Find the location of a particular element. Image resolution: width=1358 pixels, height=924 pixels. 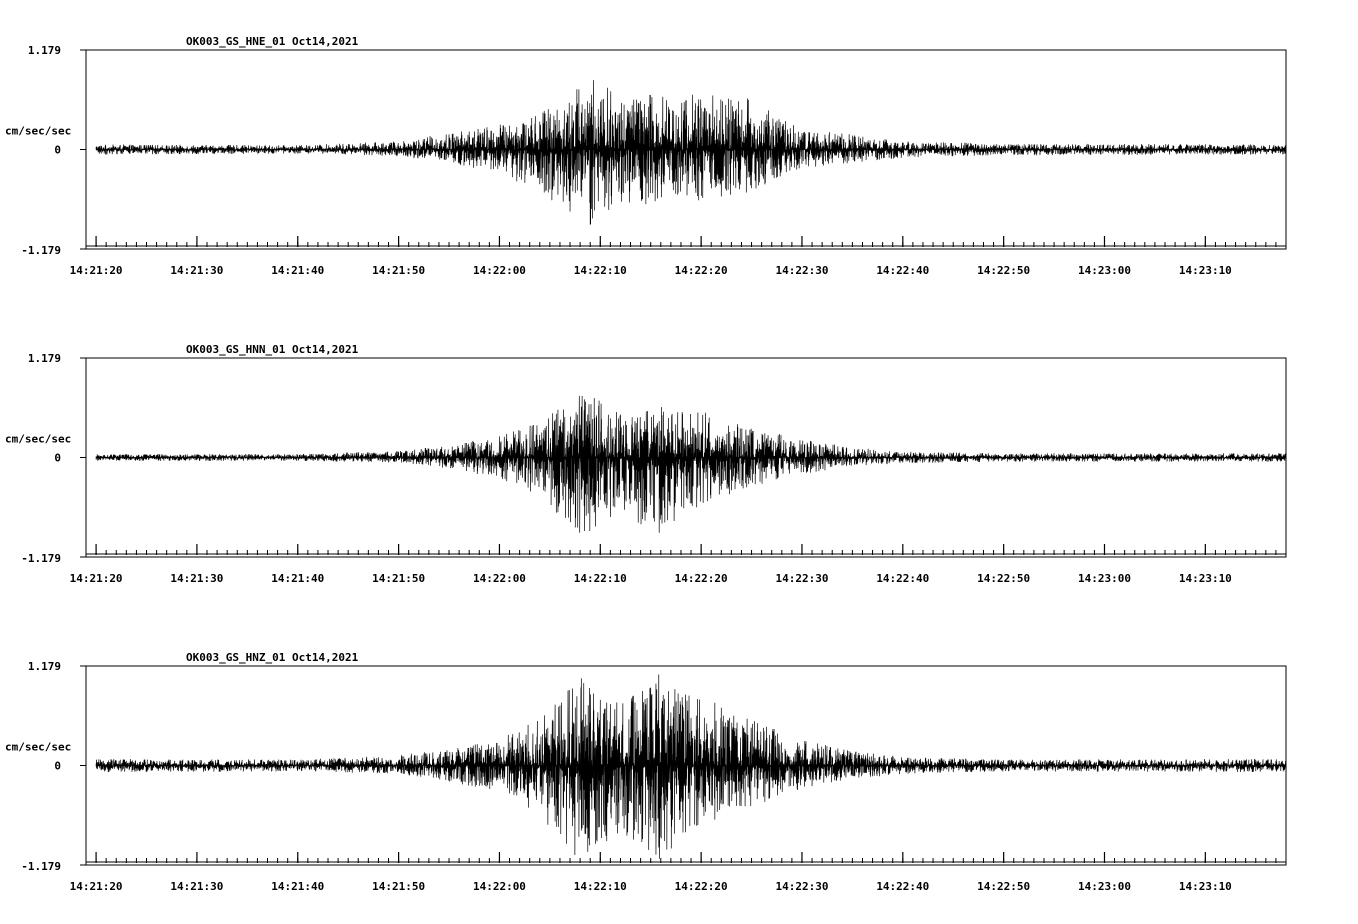

chart-title: OK003_GS_HNE_01 Oct14,2021 is located at coordinates (272, 41).